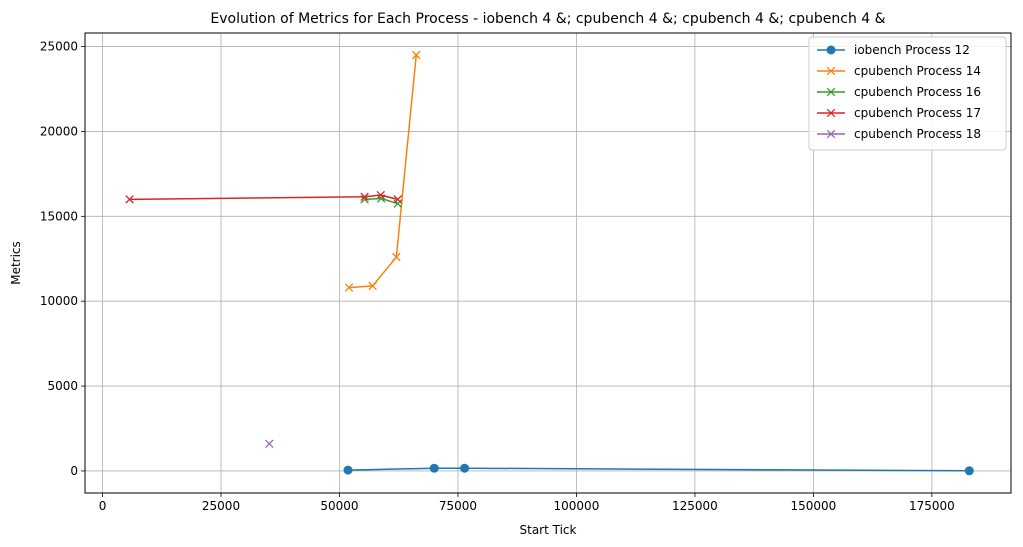 This screenshot has width=1023, height=547. I want to click on legend-label: iobench Process 12, so click(912, 50).